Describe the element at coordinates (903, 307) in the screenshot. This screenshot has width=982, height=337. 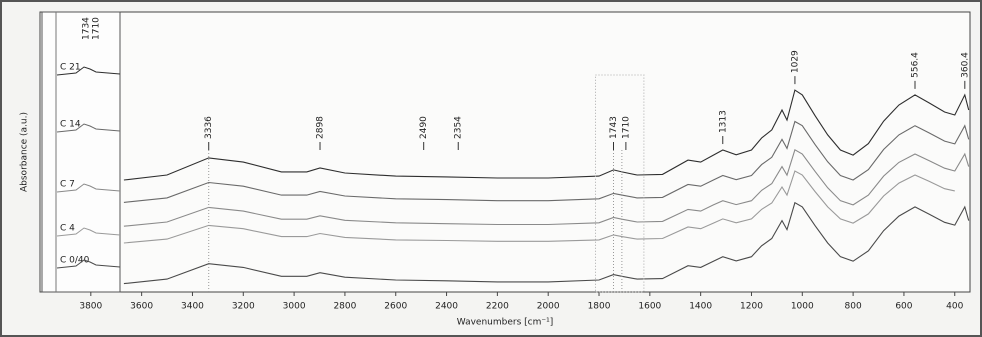
I see `x-tick-label: 600` at that location.